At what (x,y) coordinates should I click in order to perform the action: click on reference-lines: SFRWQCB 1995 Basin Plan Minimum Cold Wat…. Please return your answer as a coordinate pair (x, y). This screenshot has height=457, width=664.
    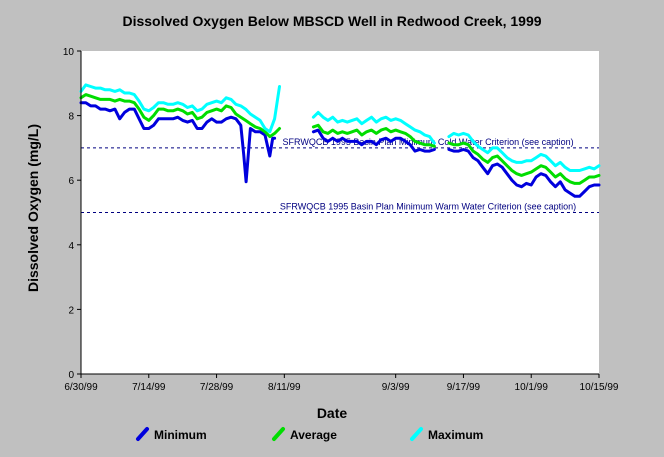
    Looking at the image, I should click on (340, 175).